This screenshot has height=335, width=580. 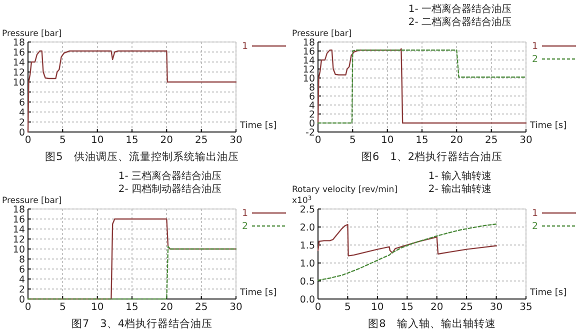 What do you see at coordinates (432, 323) in the screenshot?
I see `text: 图8 输入轴、输出轴转速` at bounding box center [432, 323].